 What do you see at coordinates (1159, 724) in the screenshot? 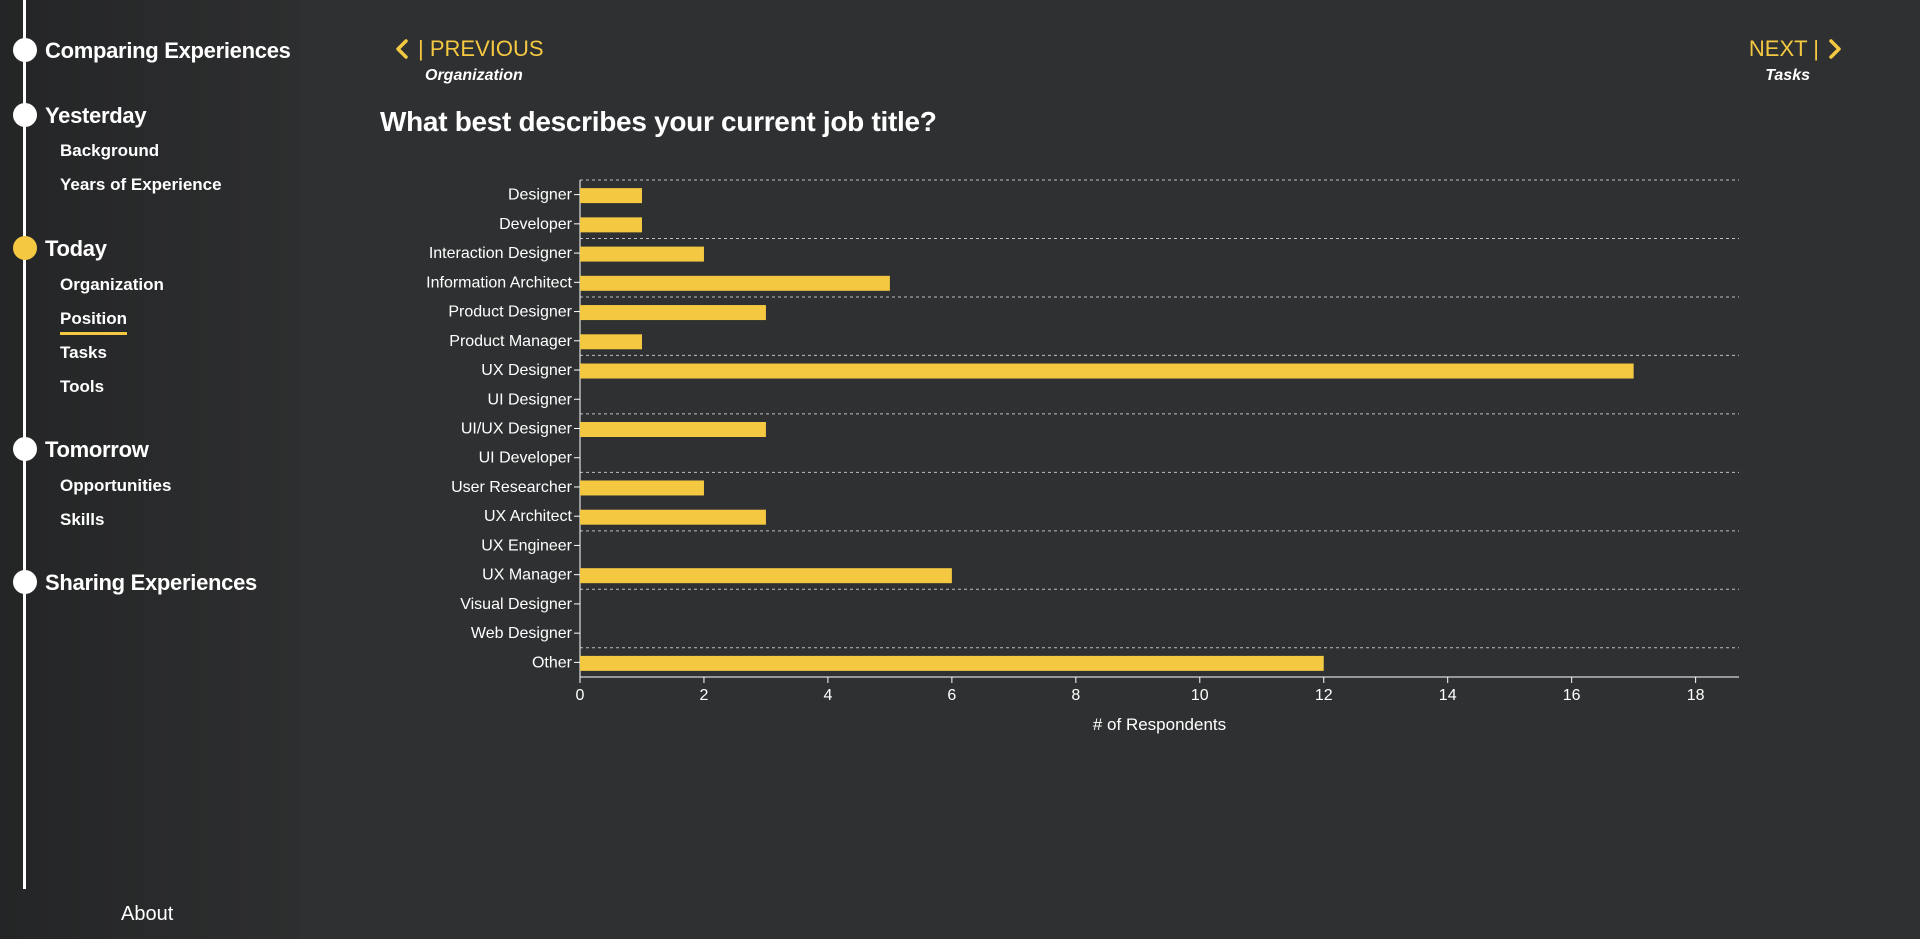
I see `x-axis-title: # of Respondents` at bounding box center [1159, 724].